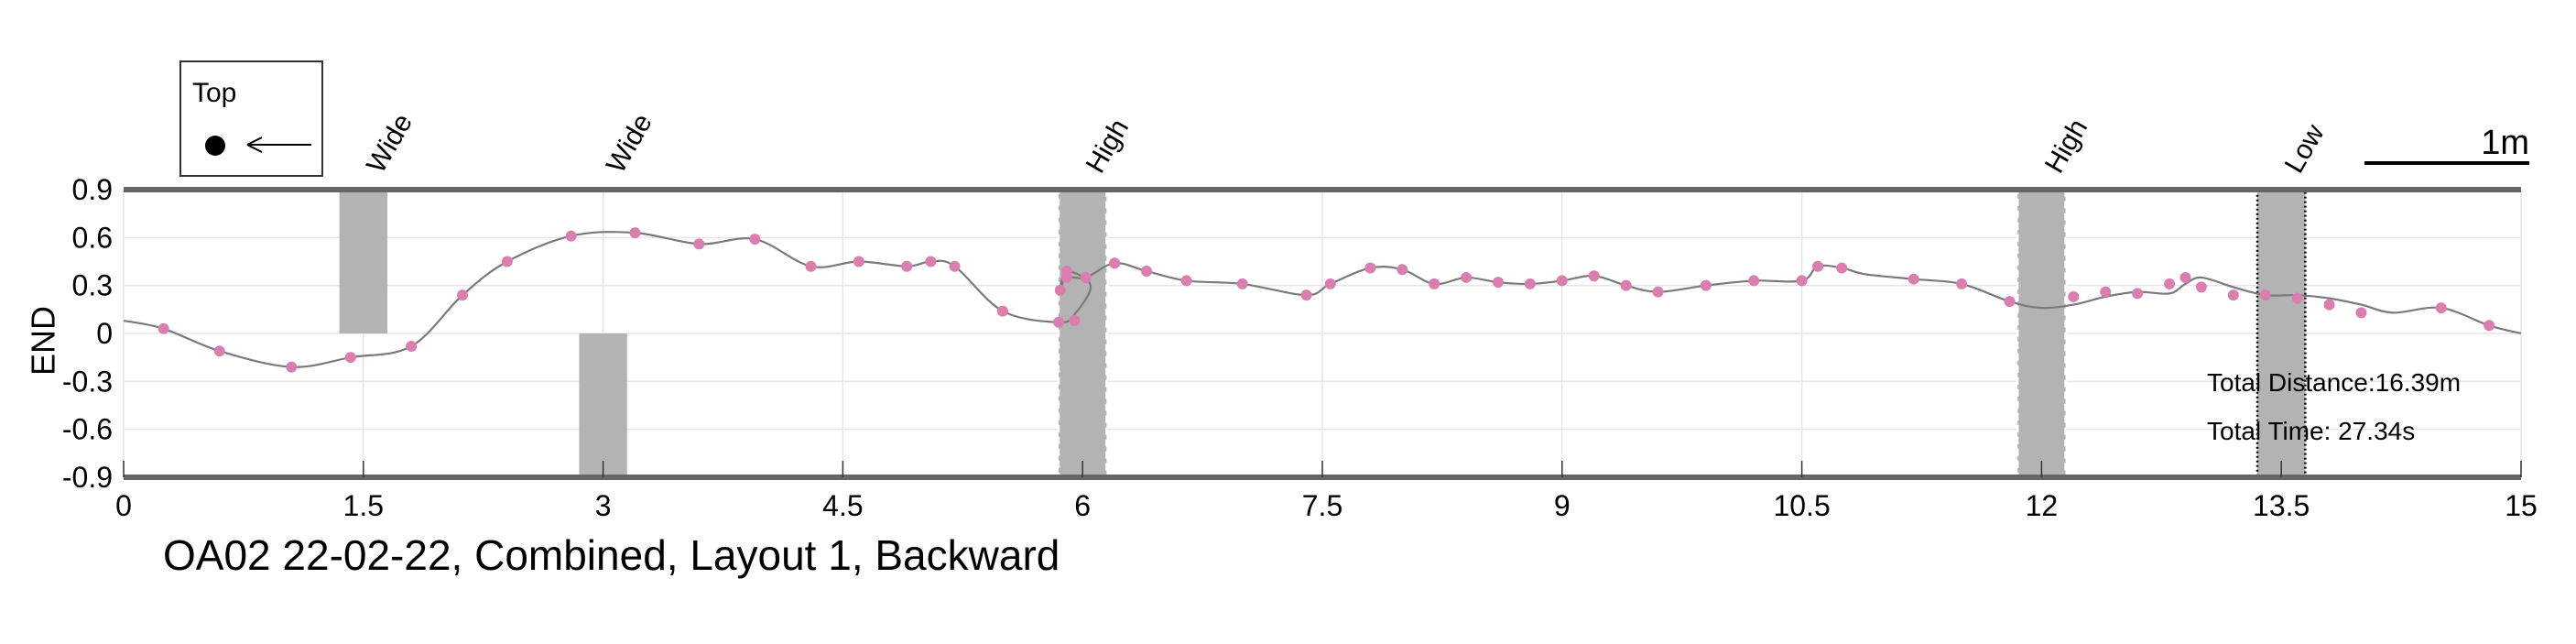 The image size is (2576, 644). I want to click on legend-box, so click(251, 119).